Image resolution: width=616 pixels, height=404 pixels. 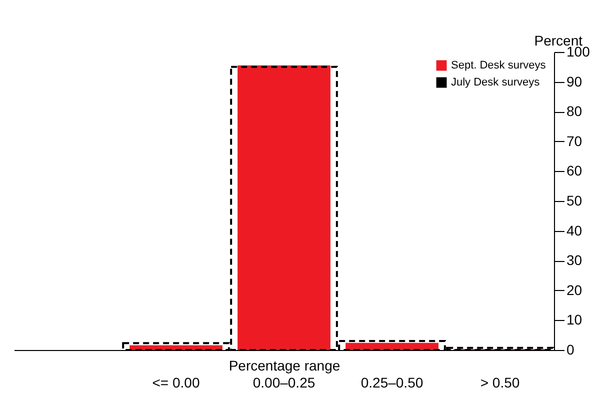 What do you see at coordinates (574, 260) in the screenshot?
I see `y-tick-label: 30` at bounding box center [574, 260].